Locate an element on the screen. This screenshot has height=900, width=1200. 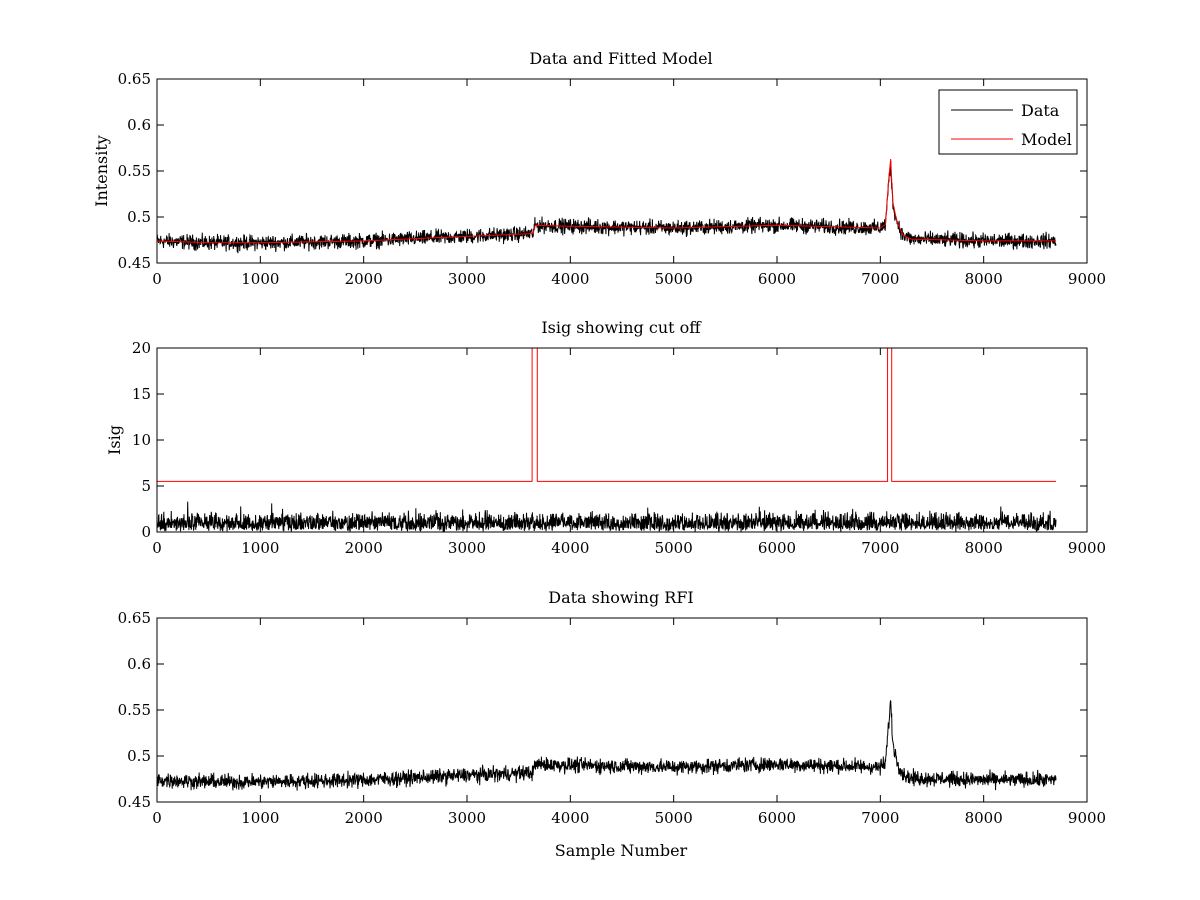
panel-1-ytick-label: 0.6 is located at coordinates (139, 125).